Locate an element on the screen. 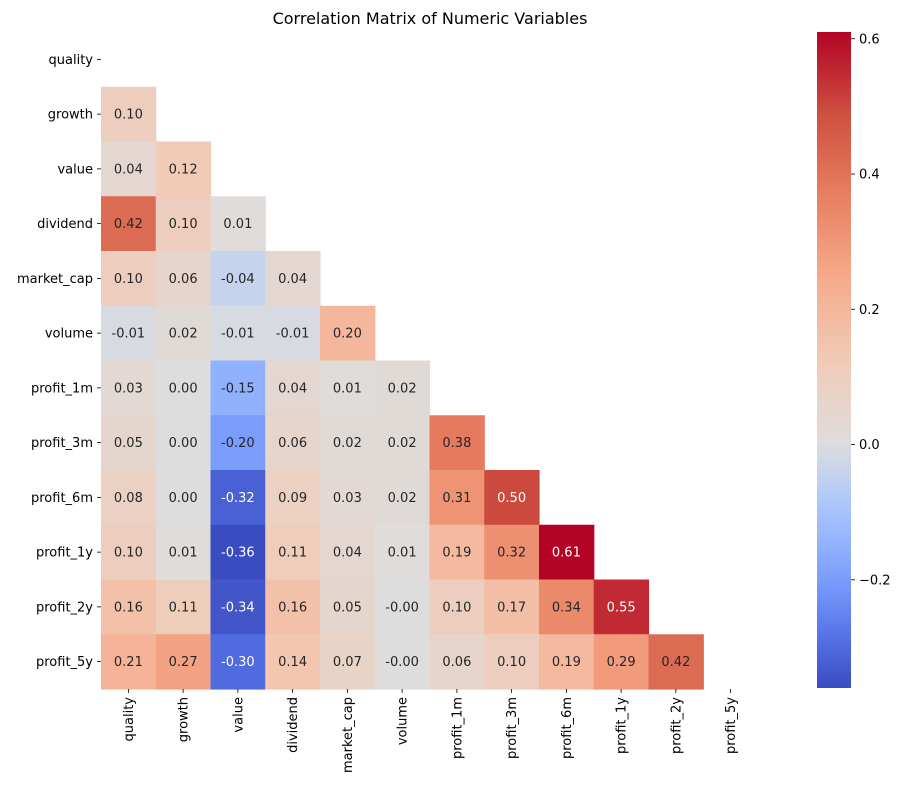 The height and width of the screenshot is (790, 902). x-axis-tick-label: quality is located at coordinates (129, 719).